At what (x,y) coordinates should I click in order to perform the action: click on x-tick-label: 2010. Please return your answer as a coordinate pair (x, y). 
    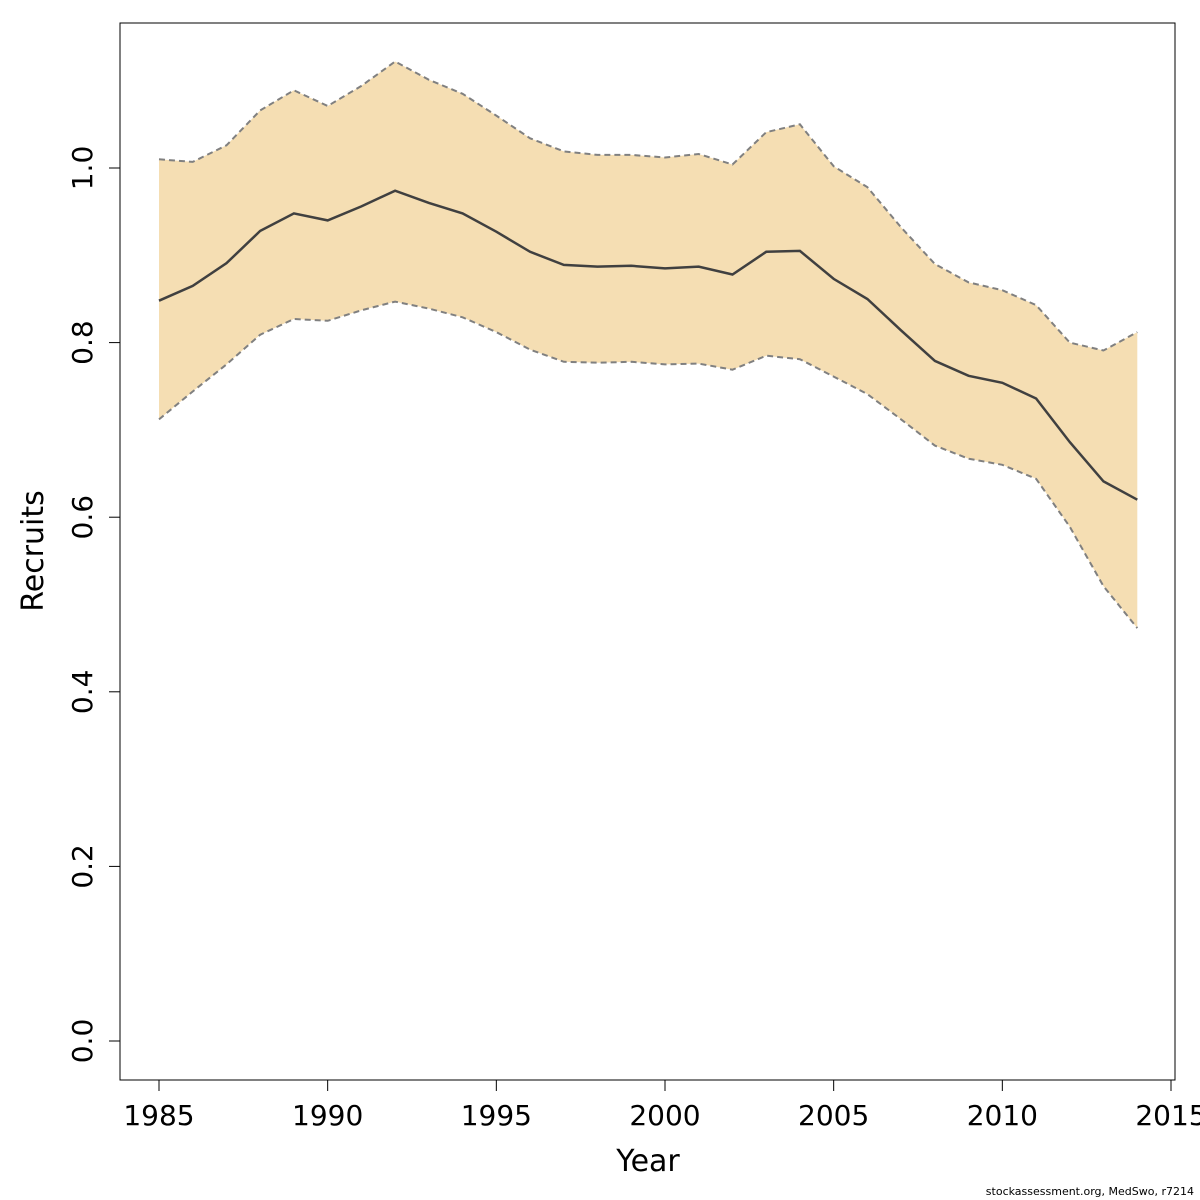
    Looking at the image, I should click on (1002, 1115).